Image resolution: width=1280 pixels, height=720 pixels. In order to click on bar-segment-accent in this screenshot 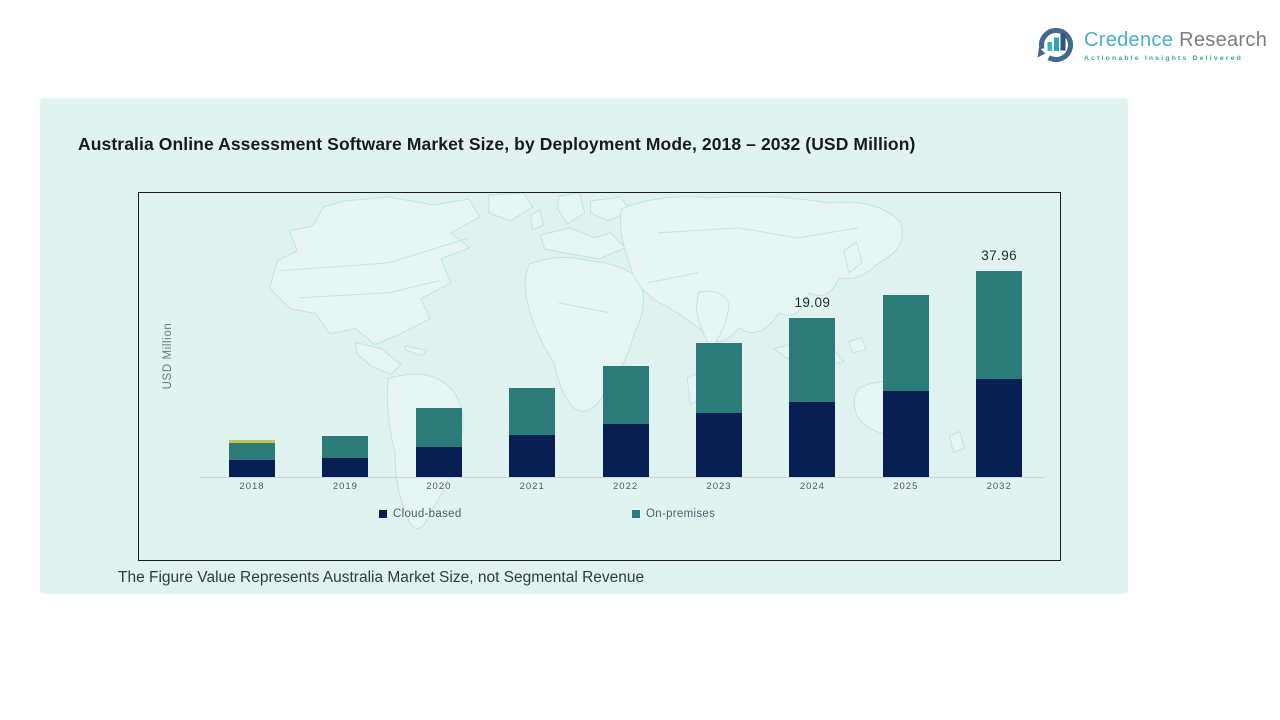, I will do `click(252, 441)`.